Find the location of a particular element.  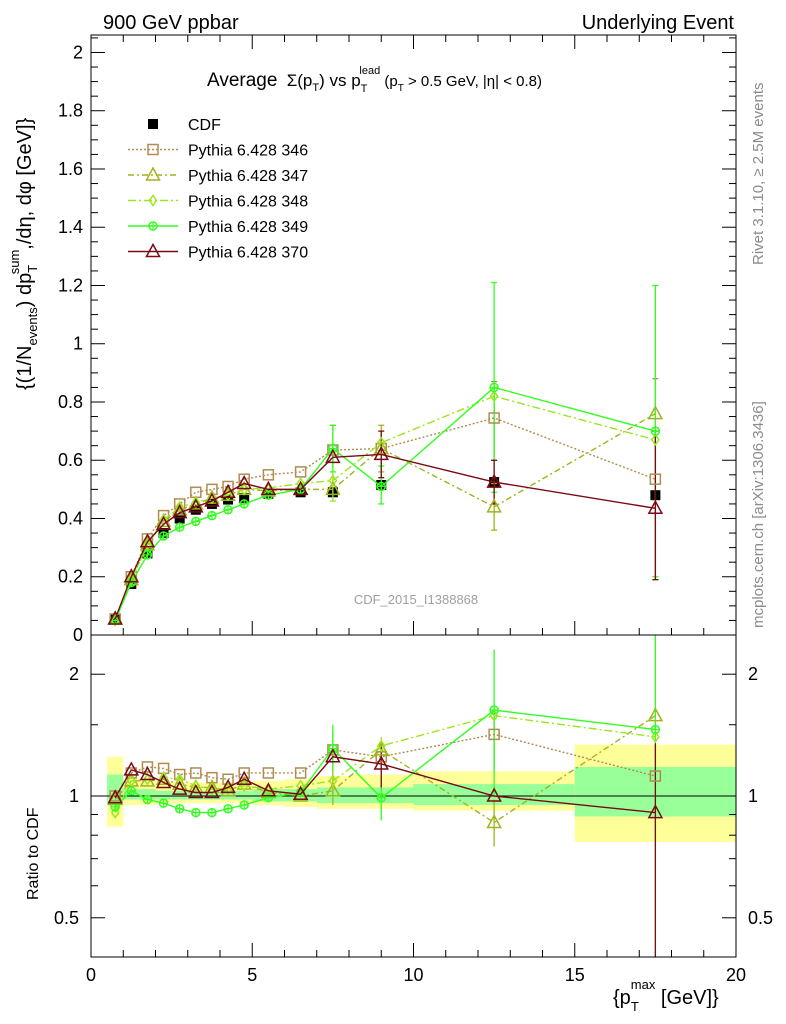

y-tick-label-6: 1.2 is located at coordinates (70, 285).